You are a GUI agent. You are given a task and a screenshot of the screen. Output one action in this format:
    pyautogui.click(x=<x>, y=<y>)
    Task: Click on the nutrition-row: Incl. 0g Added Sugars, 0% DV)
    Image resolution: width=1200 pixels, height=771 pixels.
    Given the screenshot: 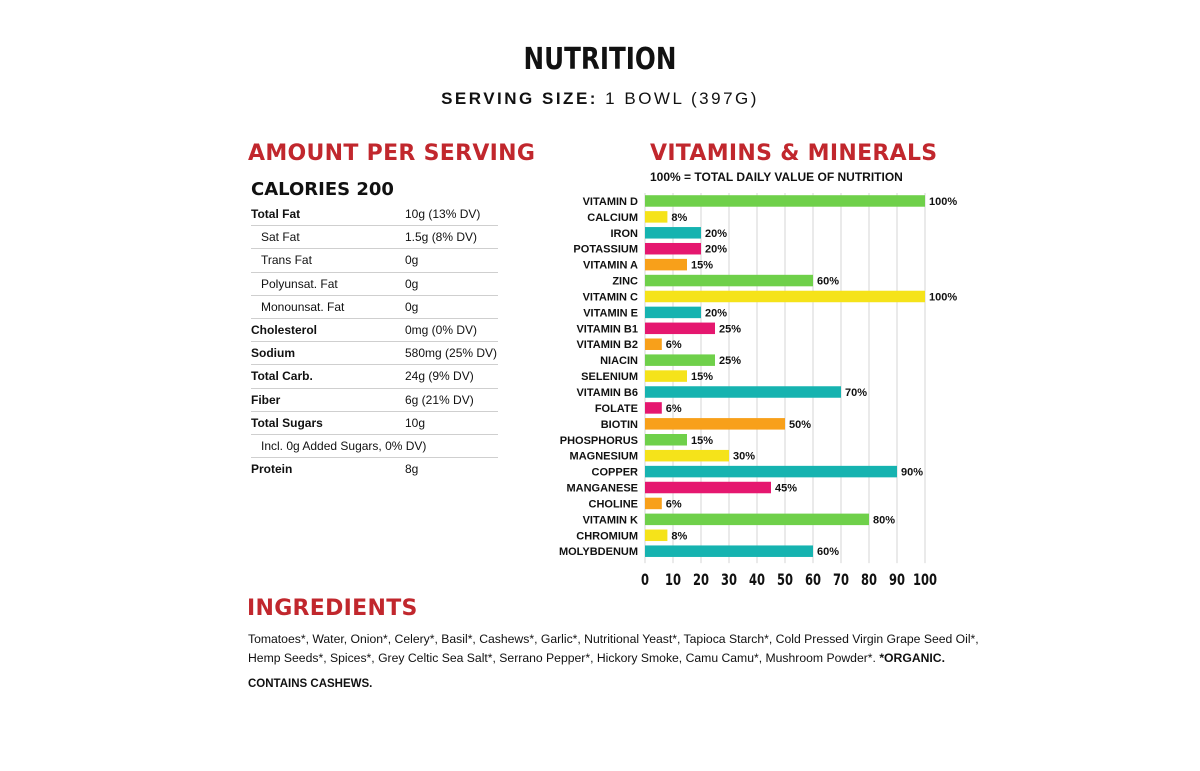 What is the action you would take?
    pyautogui.click(x=374, y=447)
    